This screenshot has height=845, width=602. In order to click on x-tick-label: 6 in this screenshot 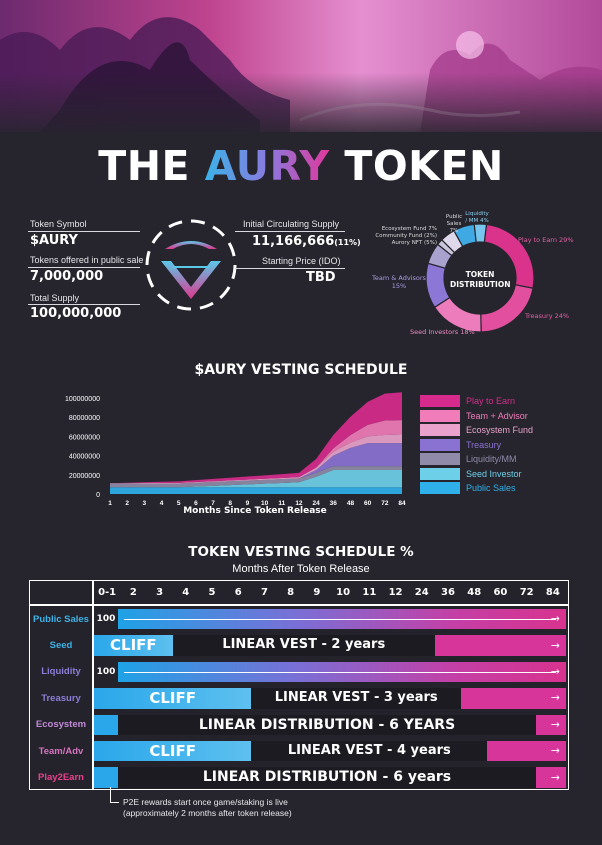, I will do `click(196, 503)`.